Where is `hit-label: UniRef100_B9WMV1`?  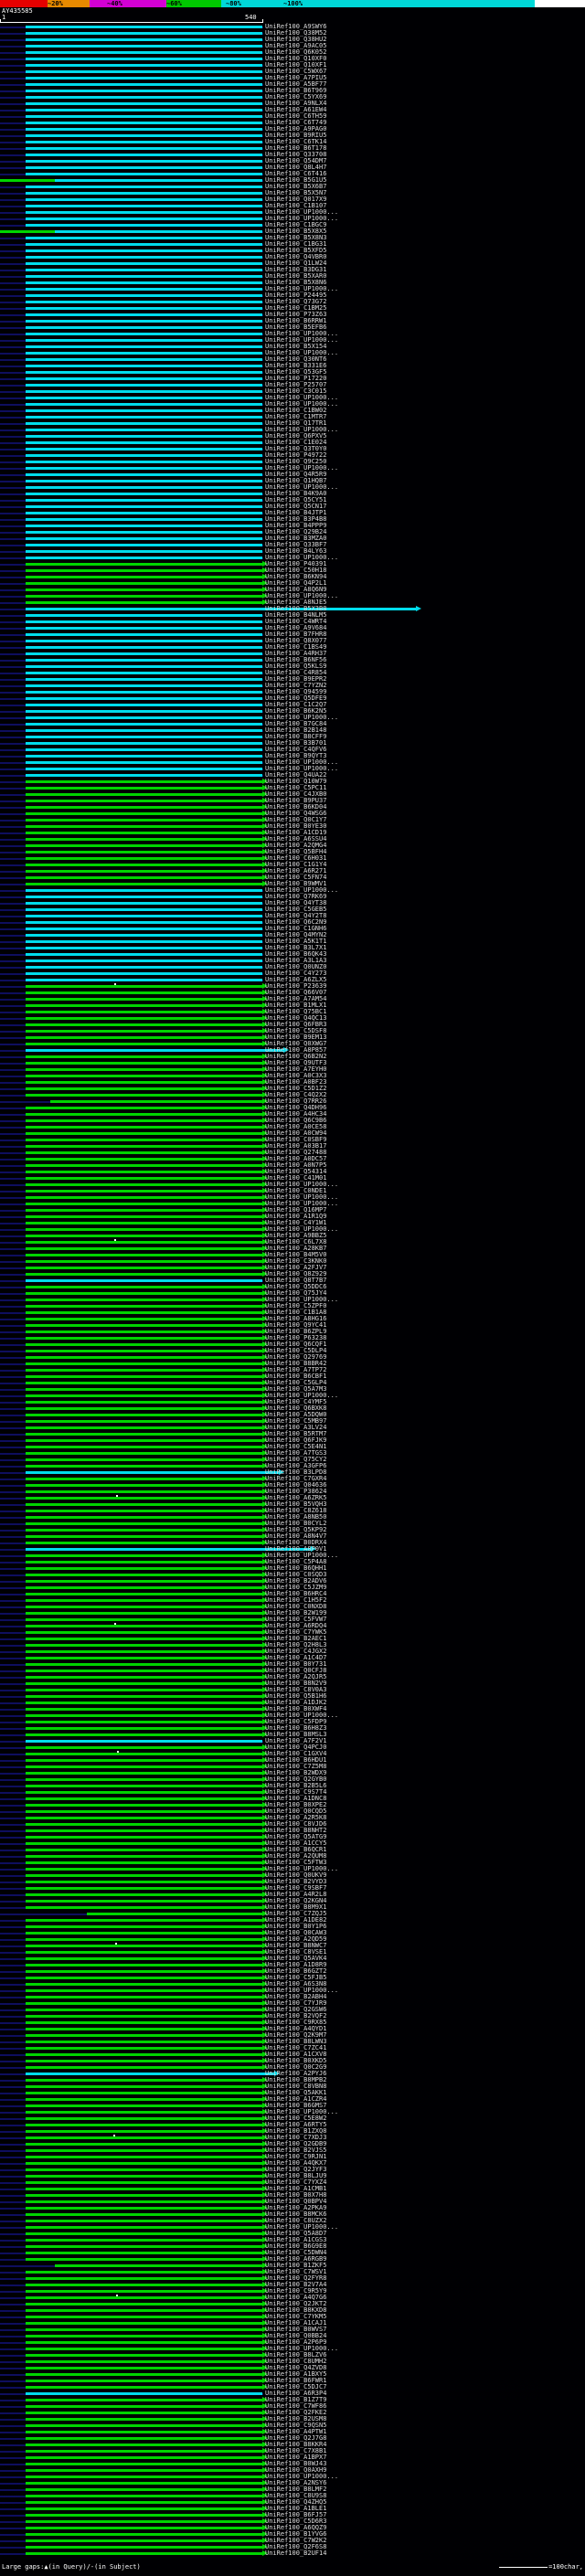 hit-label: UniRef100_B9WMV1 is located at coordinates (296, 883).